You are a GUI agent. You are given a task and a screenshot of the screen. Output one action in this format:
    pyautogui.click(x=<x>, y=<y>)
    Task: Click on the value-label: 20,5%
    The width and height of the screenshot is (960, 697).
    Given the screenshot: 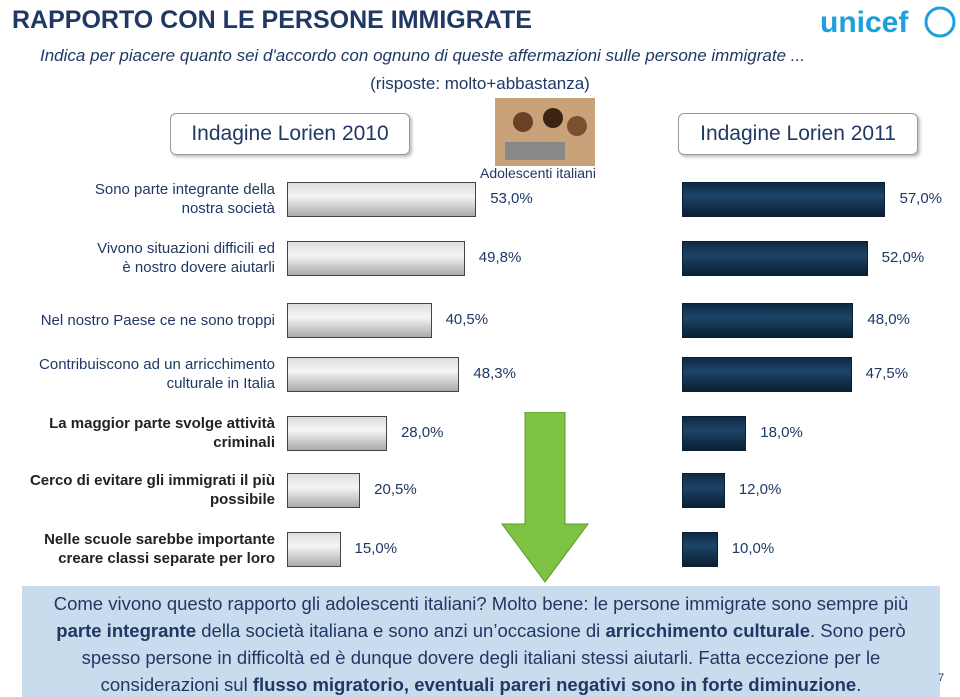 What is the action you would take?
    pyautogui.click(x=395, y=489)
    